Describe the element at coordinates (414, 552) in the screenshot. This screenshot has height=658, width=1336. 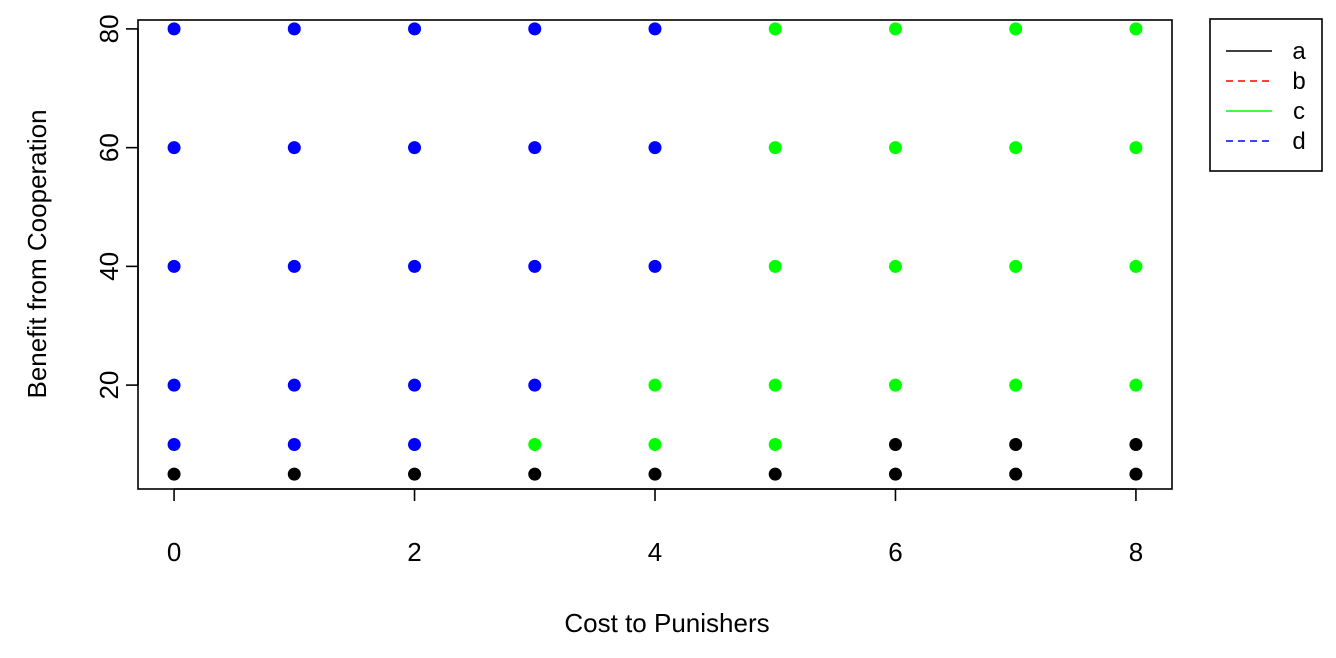
I see `x-tick-label: 2` at that location.